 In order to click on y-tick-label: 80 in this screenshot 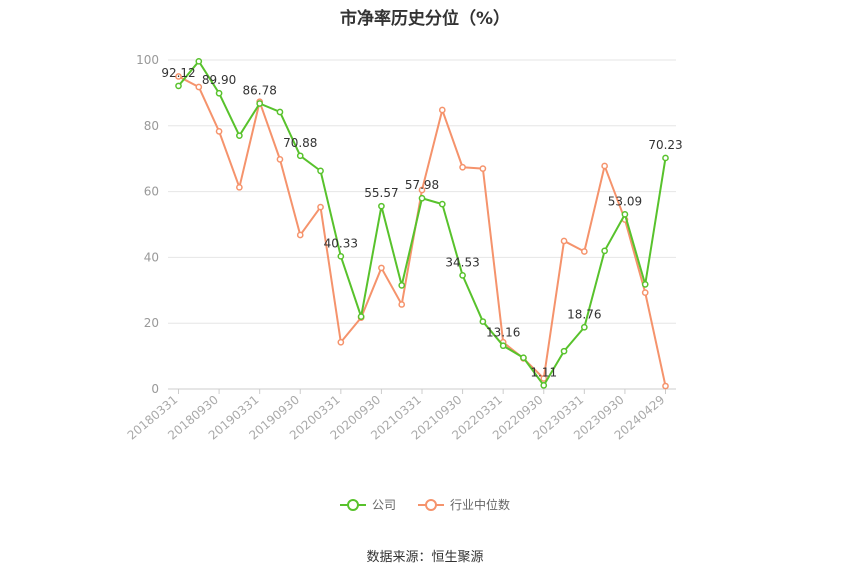, I will do `click(151, 126)`.